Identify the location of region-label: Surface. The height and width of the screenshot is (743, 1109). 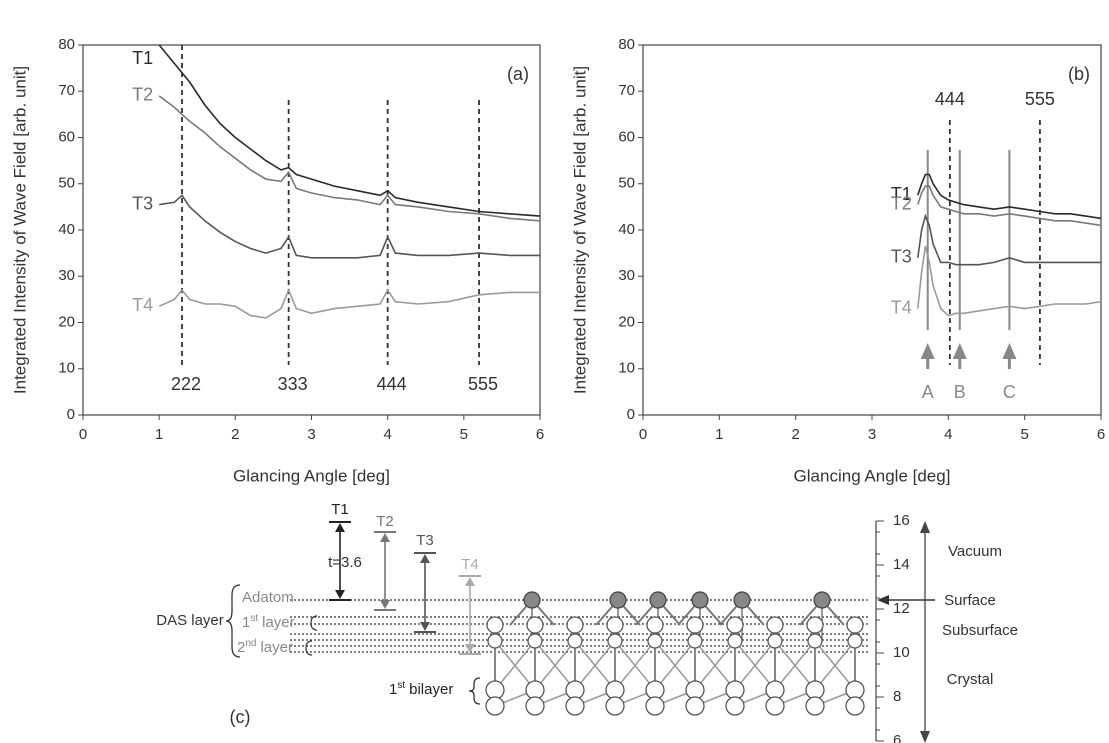
(970, 600).